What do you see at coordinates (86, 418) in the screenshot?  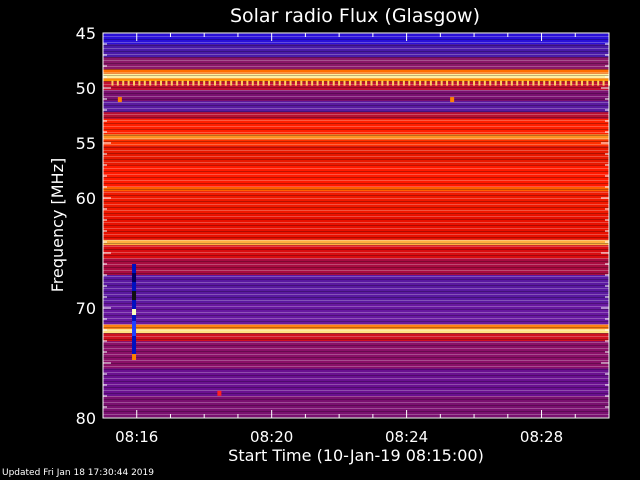 I see `y-tick-label: 80` at bounding box center [86, 418].